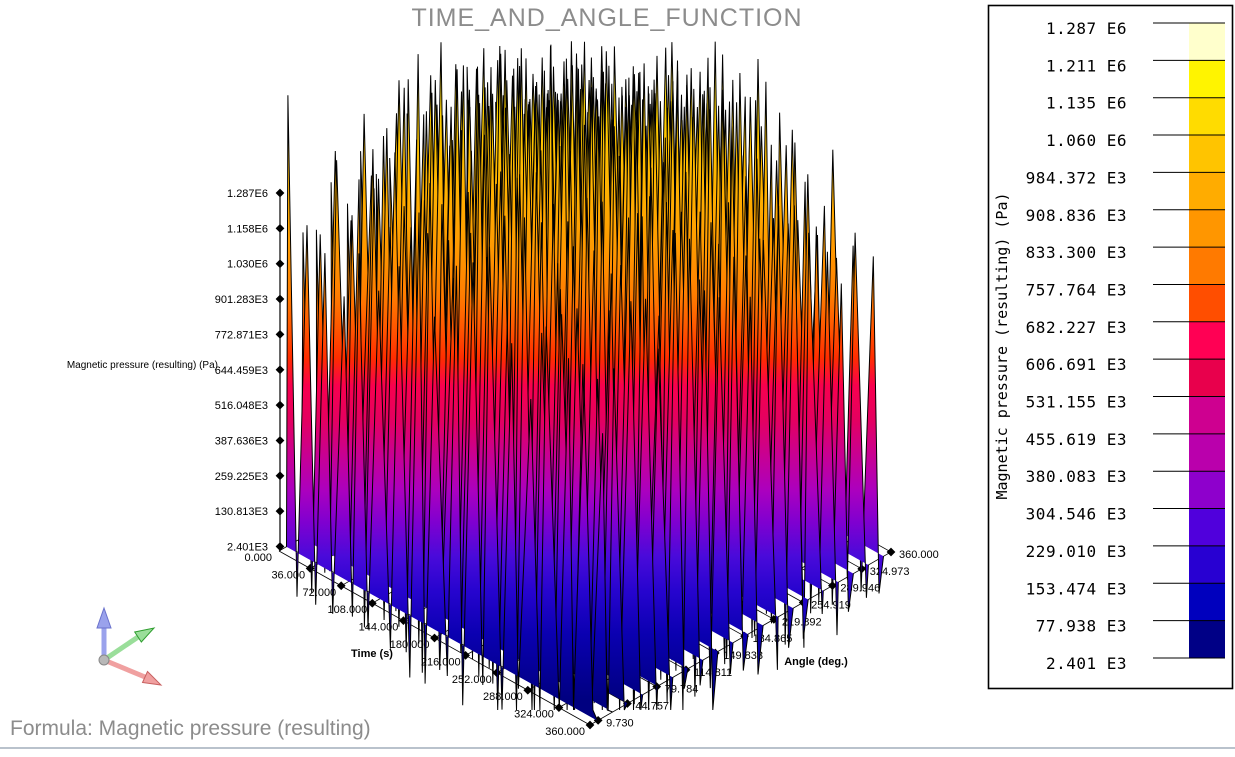 The height and width of the screenshot is (757, 1235). Describe the element at coordinates (441, 662) in the screenshot. I see `time-tick-label: 216.000` at that location.